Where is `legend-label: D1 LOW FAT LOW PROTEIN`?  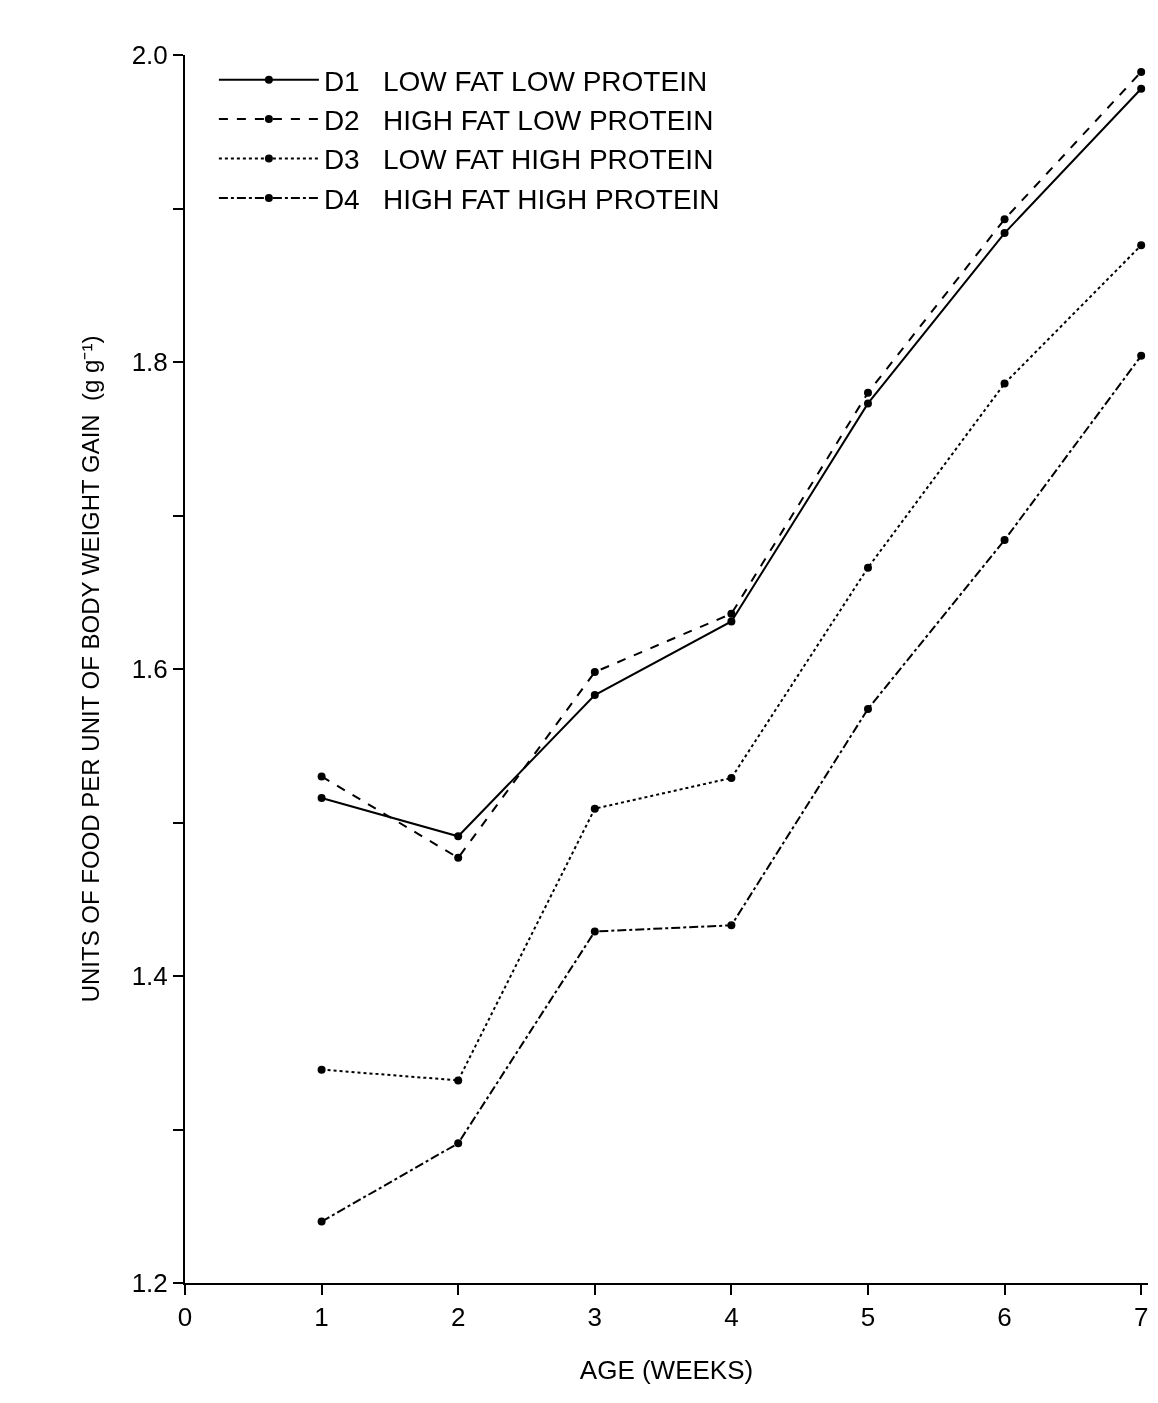 legend-label: D1 LOW FAT LOW PROTEIN is located at coordinates (515, 81).